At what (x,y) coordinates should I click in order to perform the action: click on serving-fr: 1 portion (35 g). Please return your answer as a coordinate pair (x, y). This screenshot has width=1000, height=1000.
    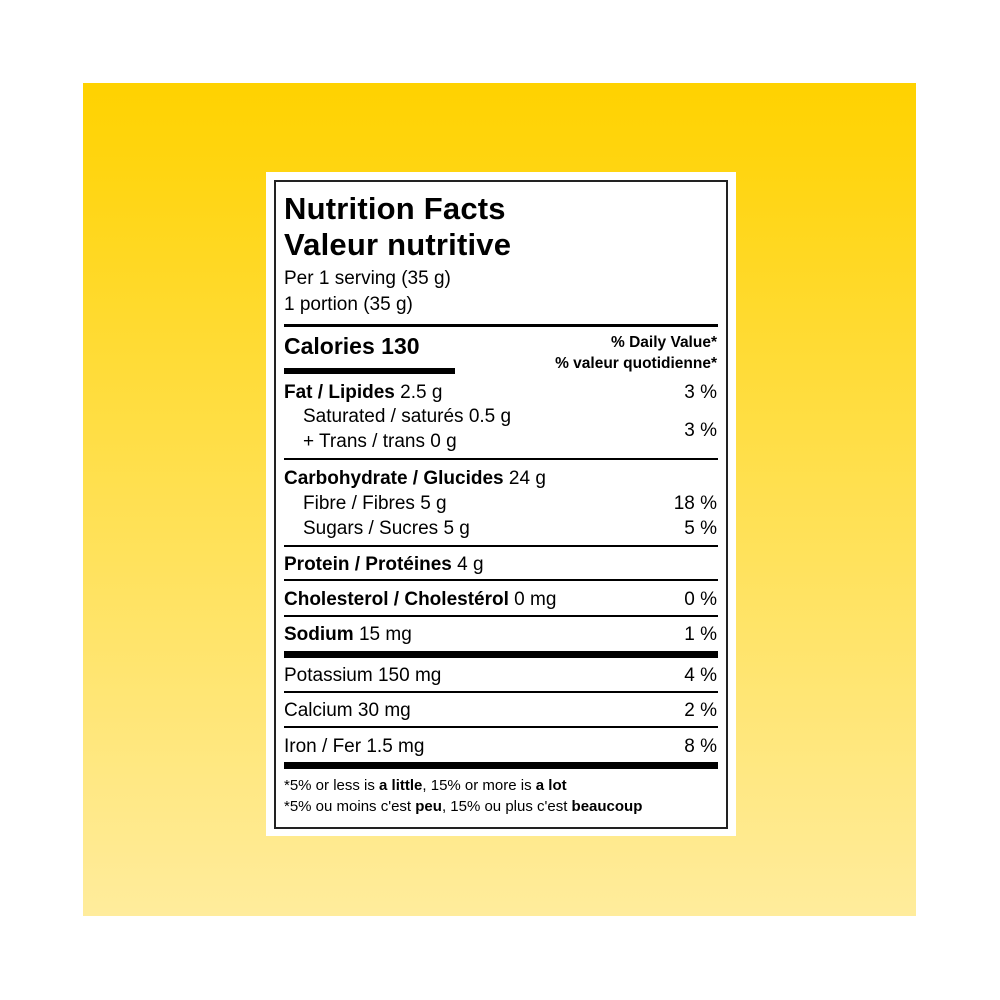
    Looking at the image, I should click on (348, 304).